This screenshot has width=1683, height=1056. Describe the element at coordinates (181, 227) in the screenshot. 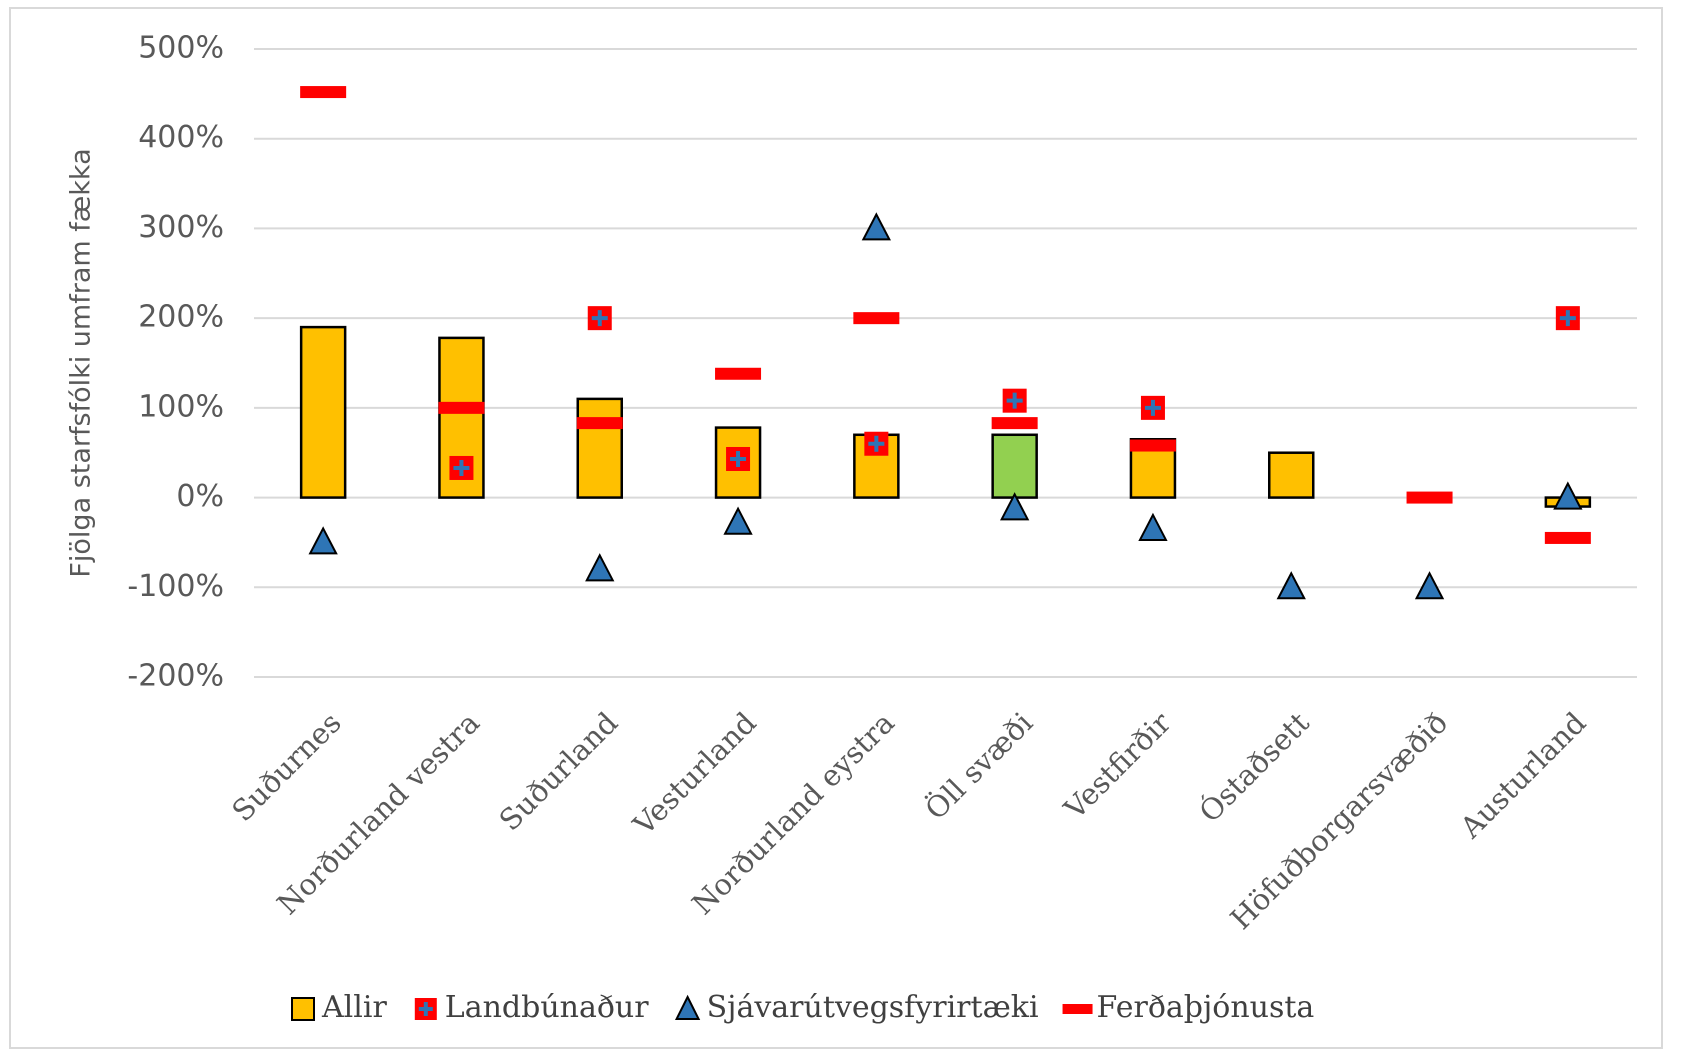

I see `y-tick-label: 300%` at that location.